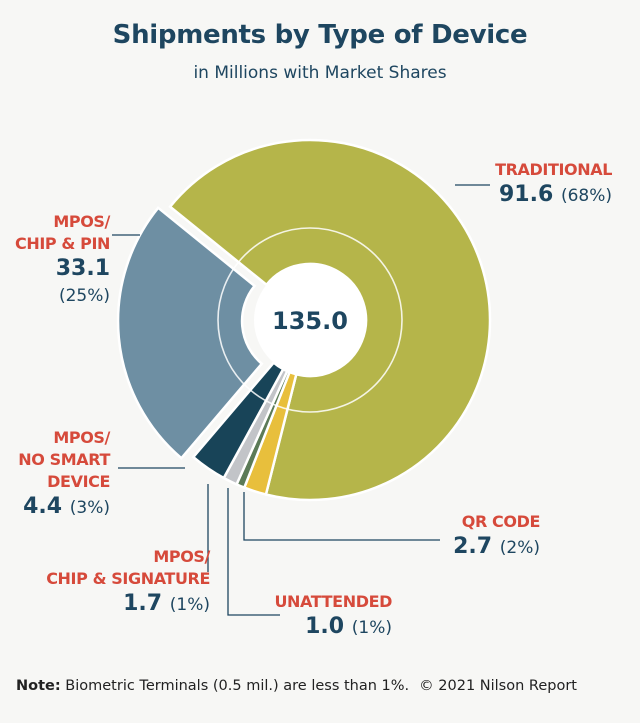 The width and height of the screenshot is (640, 723). I want to click on slice-name: CHIP & SIGNATURE, so click(128, 578).